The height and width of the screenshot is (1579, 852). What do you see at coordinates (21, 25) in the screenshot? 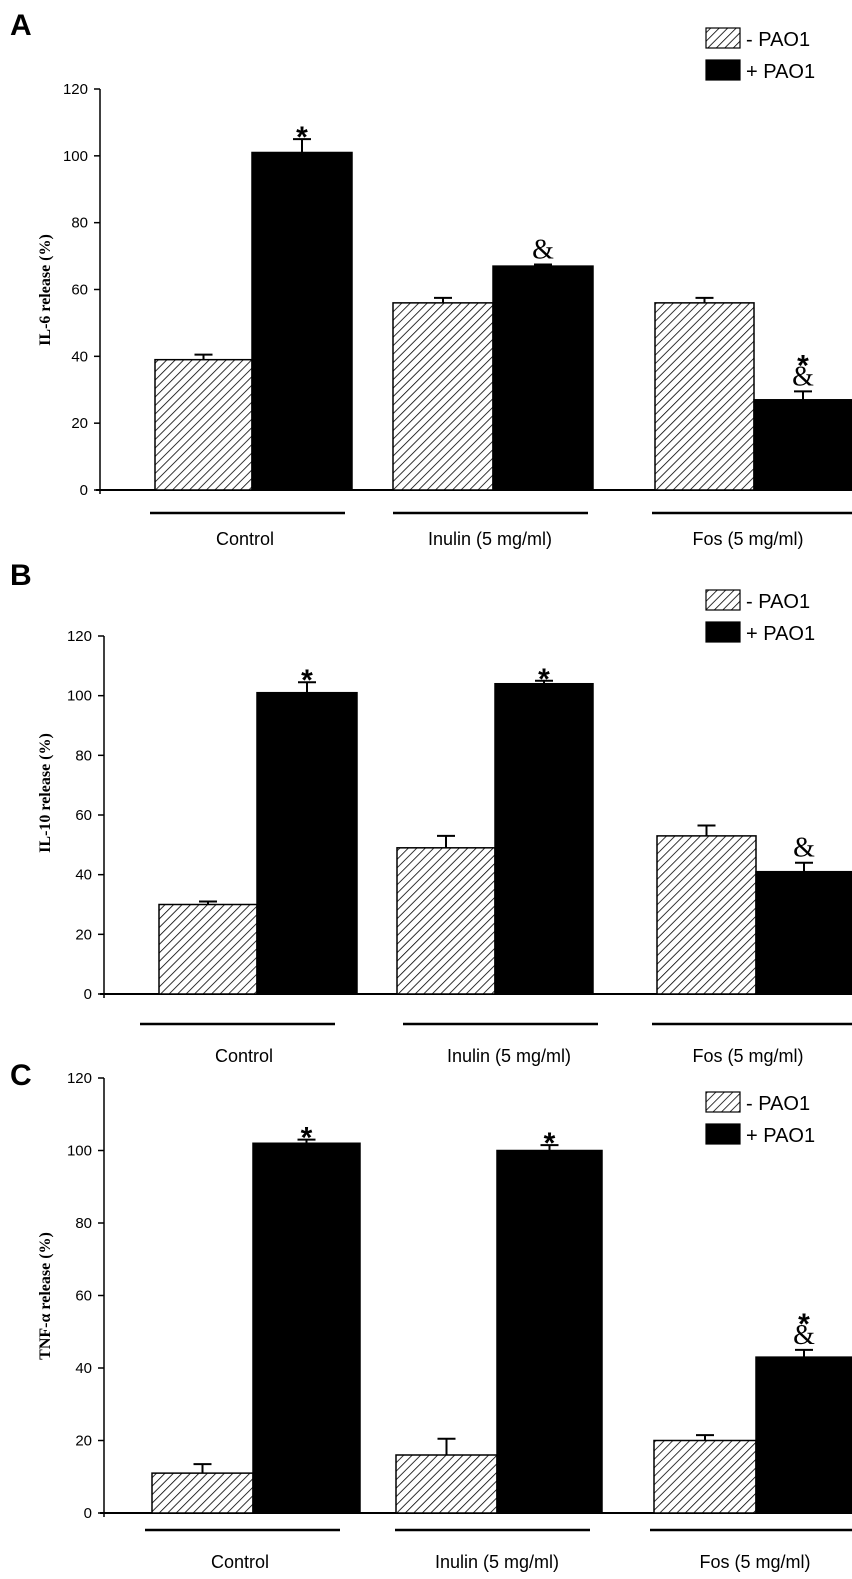
I see `panel-letter: A` at bounding box center [21, 25].